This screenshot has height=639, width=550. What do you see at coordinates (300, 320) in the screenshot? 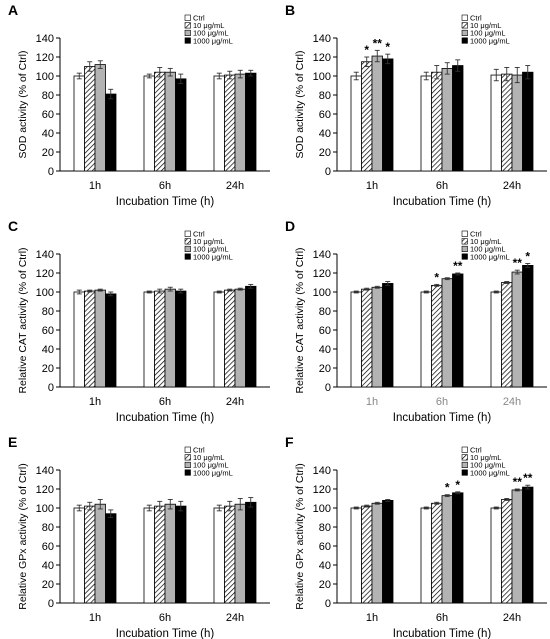
I see `y-axis-title: Relative CAT activity (% of Ctrl)` at bounding box center [300, 320].